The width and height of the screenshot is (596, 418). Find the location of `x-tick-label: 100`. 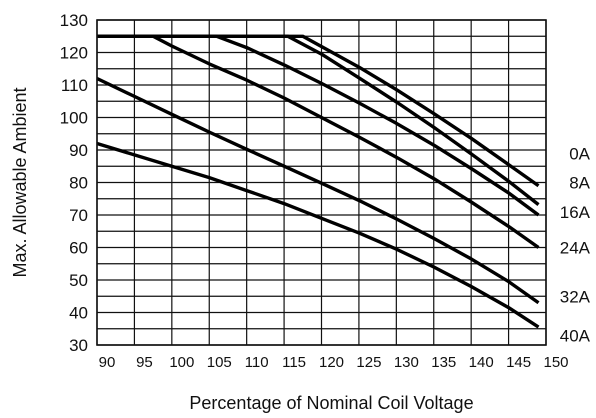

x-tick-label: 100 is located at coordinates (181, 362).